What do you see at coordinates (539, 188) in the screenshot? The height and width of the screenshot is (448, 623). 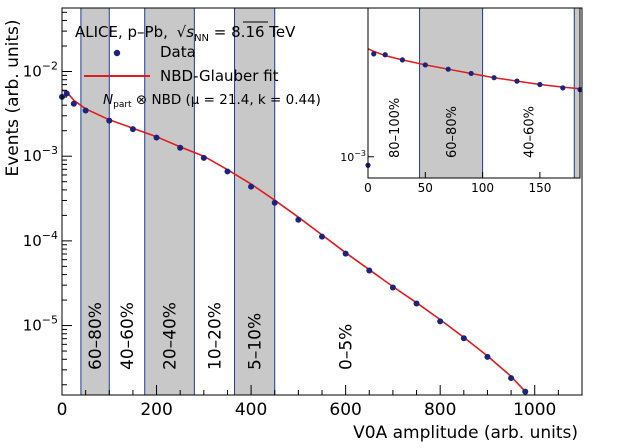 I see `inset-x-tick-label: 150` at bounding box center [539, 188].